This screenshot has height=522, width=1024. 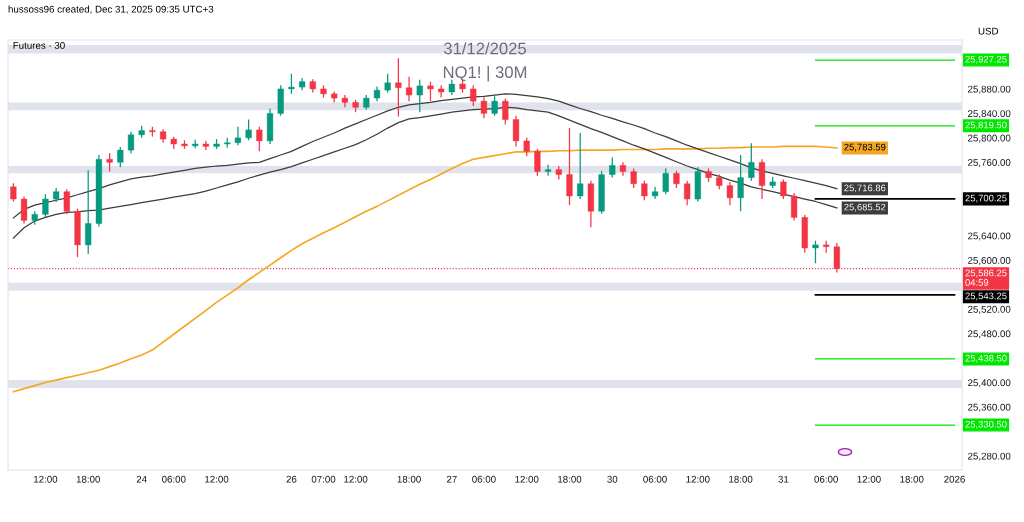 I want to click on ref-line-label: 25,586.25 04:59, so click(x=986, y=277).